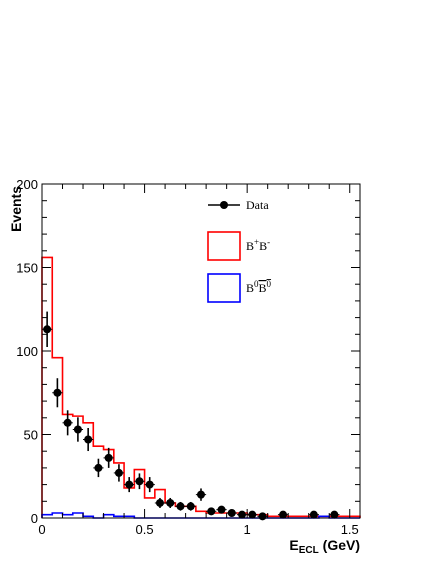  I want to click on legend-b0b0bar-swatch, so click(224, 288).